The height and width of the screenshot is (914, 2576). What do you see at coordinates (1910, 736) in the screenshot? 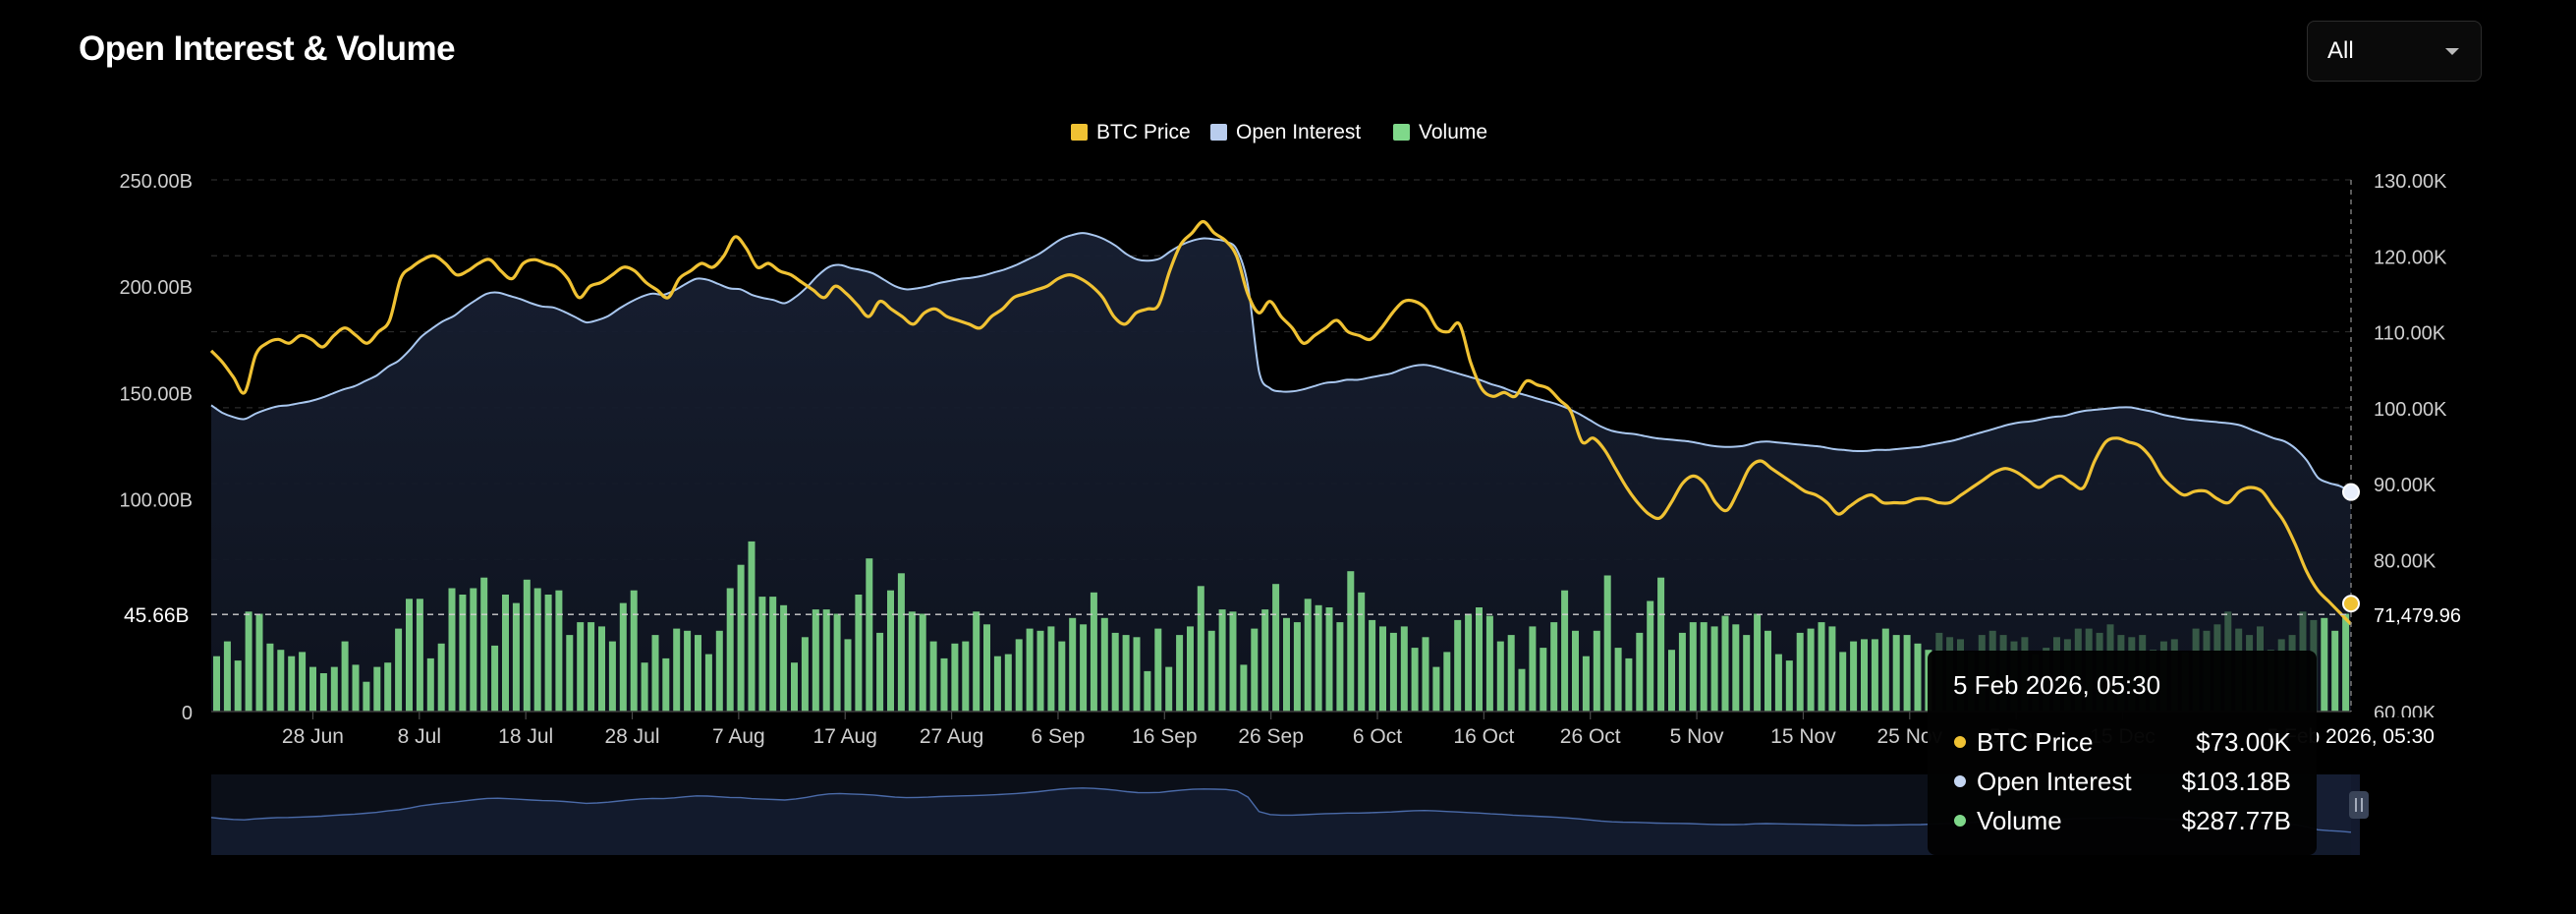
I see `x-axis-tick-label: 25 Nov` at bounding box center [1910, 736].